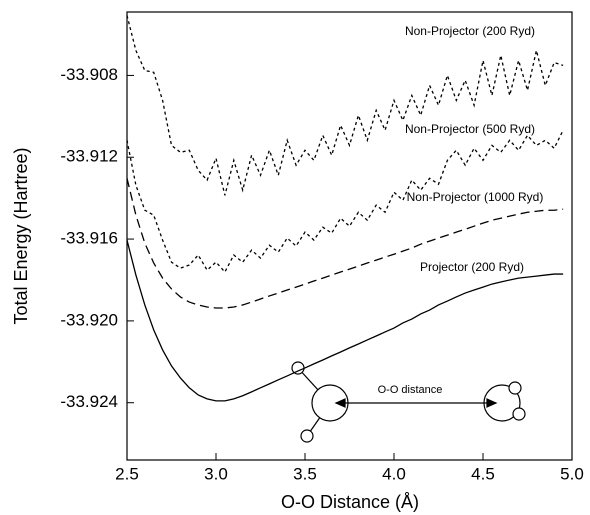 This screenshot has height=515, width=590. What do you see at coordinates (572, 473) in the screenshot?
I see `x-tick-label: 5.0` at bounding box center [572, 473].